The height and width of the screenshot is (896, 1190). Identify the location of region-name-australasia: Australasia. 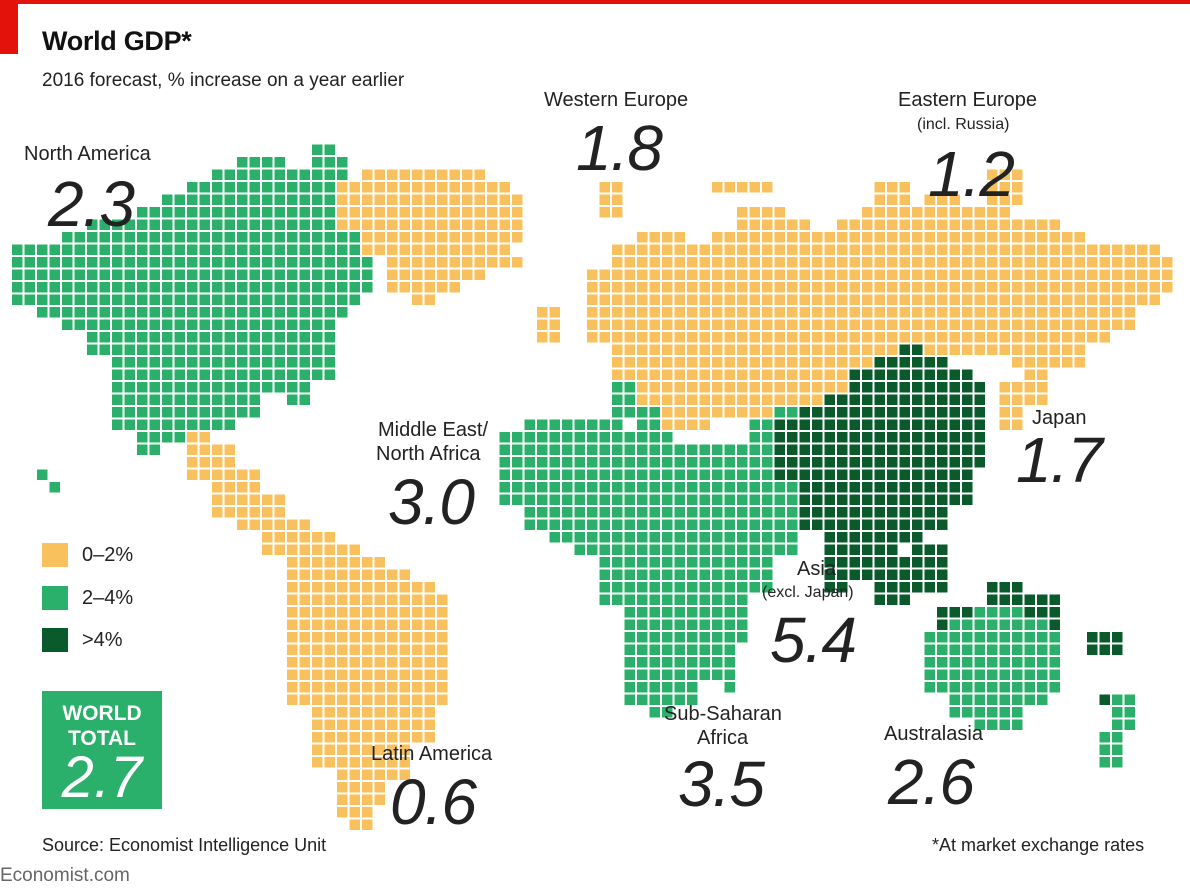
(933, 734).